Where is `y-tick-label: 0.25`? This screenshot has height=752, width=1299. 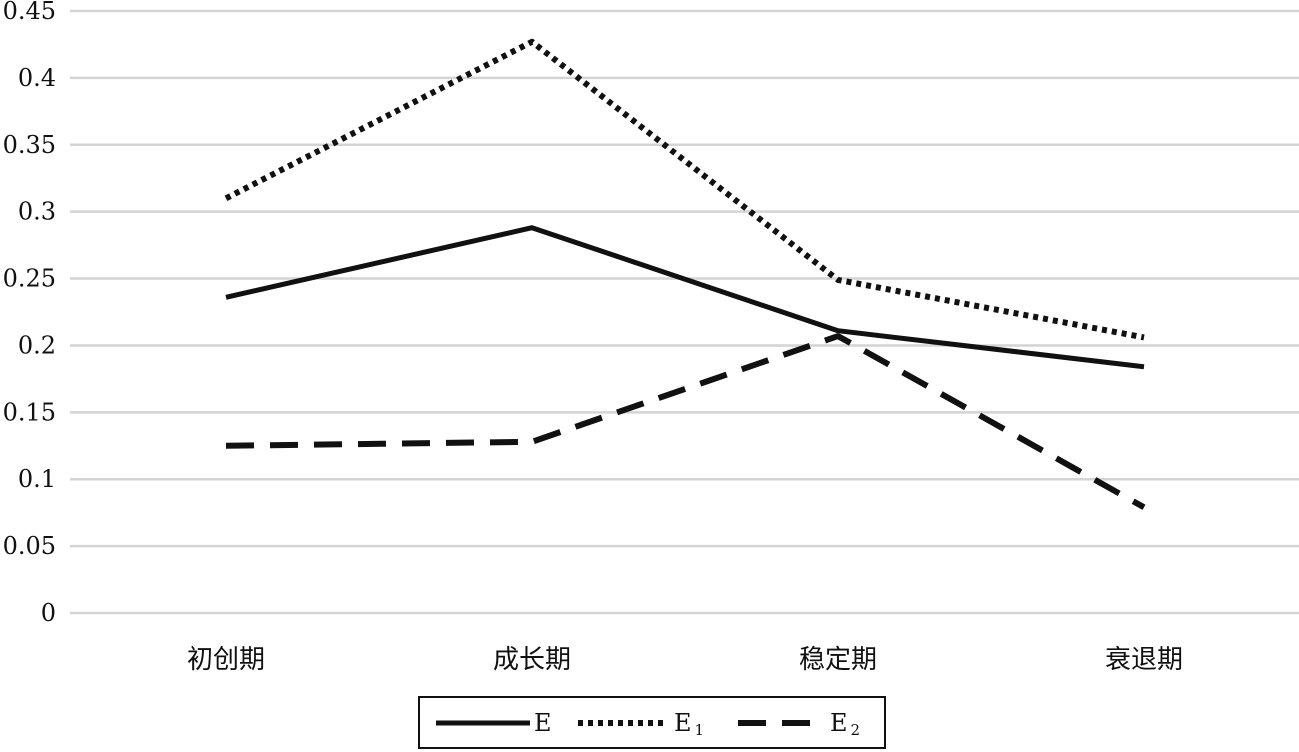
y-tick-label: 0.25 is located at coordinates (29, 279).